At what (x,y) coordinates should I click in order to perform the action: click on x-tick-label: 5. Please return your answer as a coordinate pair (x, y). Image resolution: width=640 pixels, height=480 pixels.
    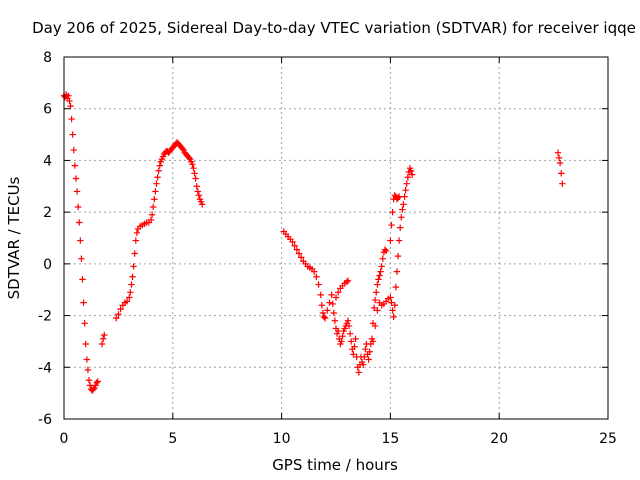
    Looking at the image, I should click on (172, 439).